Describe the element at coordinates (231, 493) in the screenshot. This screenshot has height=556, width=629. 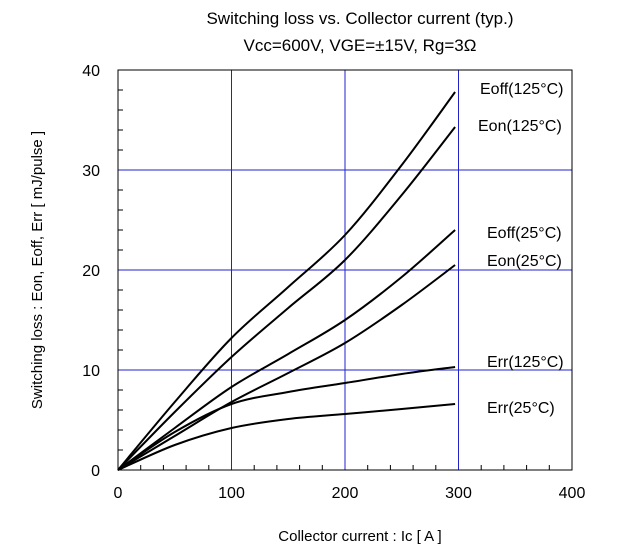
I see `x-tick-label: 100` at that location.